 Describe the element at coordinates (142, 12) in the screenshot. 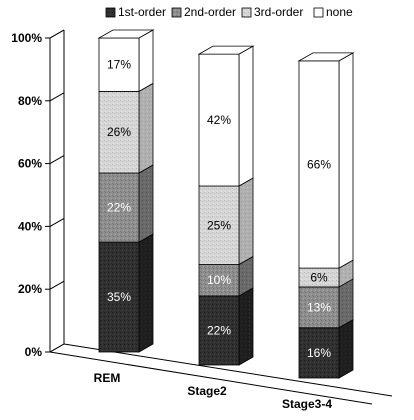

I see `legend-label: 1st-order` at that location.